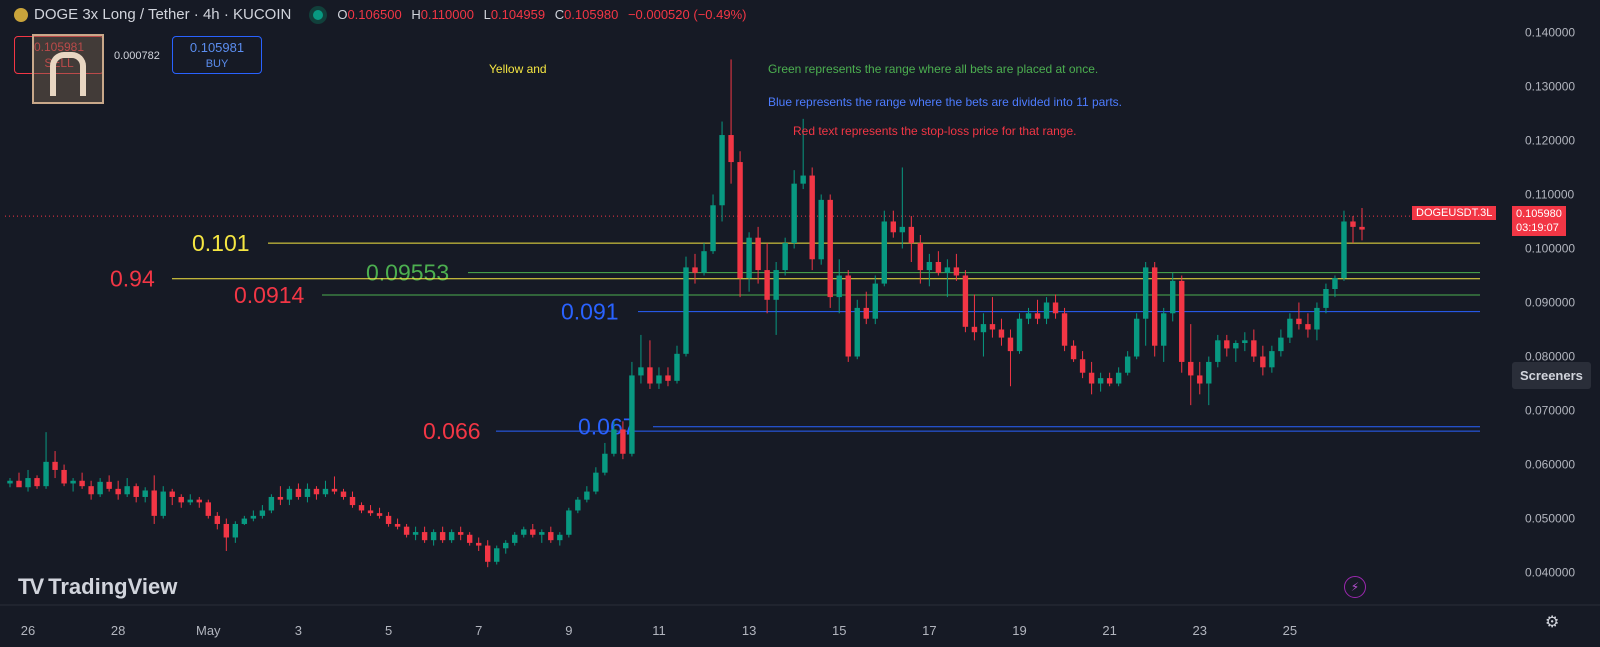 Image resolution: width=1600 pixels, height=647 pixels. Describe the element at coordinates (21, 14) in the screenshot. I see `coin-icon` at that location.